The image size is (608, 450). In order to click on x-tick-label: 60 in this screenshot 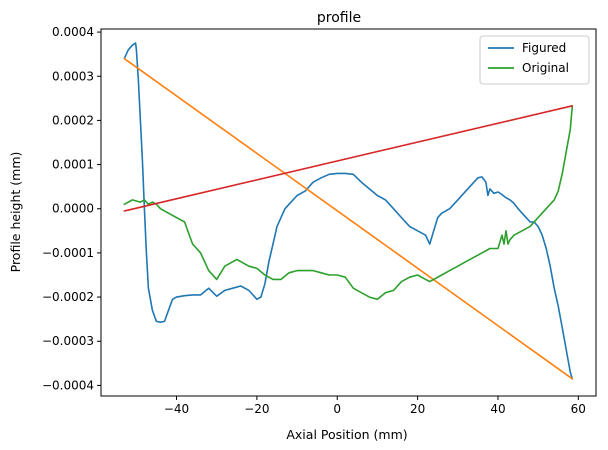, I will do `click(578, 409)`.